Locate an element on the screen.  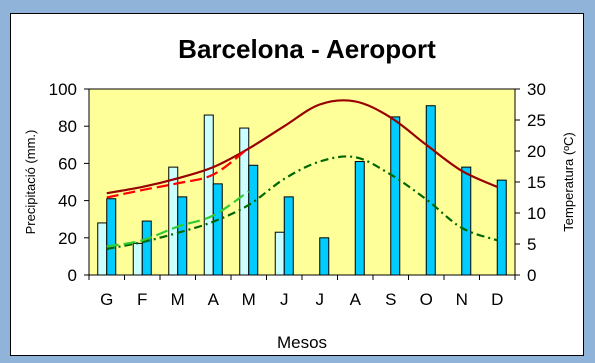
y-tick-label-40: 40 is located at coordinates (67, 201).